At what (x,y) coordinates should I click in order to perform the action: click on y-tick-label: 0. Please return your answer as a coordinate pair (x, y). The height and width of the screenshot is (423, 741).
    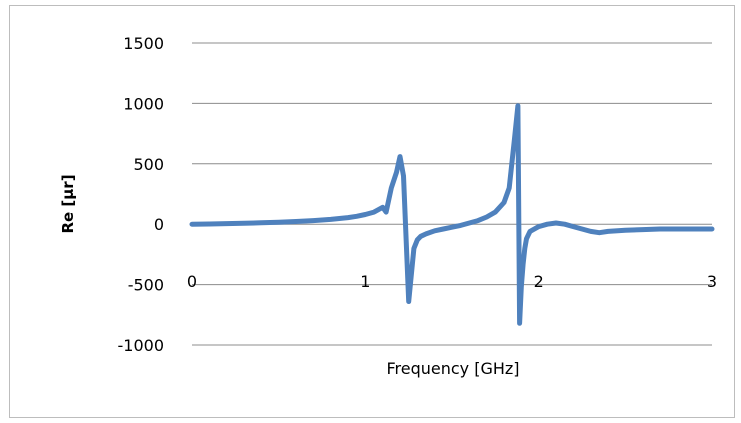
    Looking at the image, I should click on (159, 224).